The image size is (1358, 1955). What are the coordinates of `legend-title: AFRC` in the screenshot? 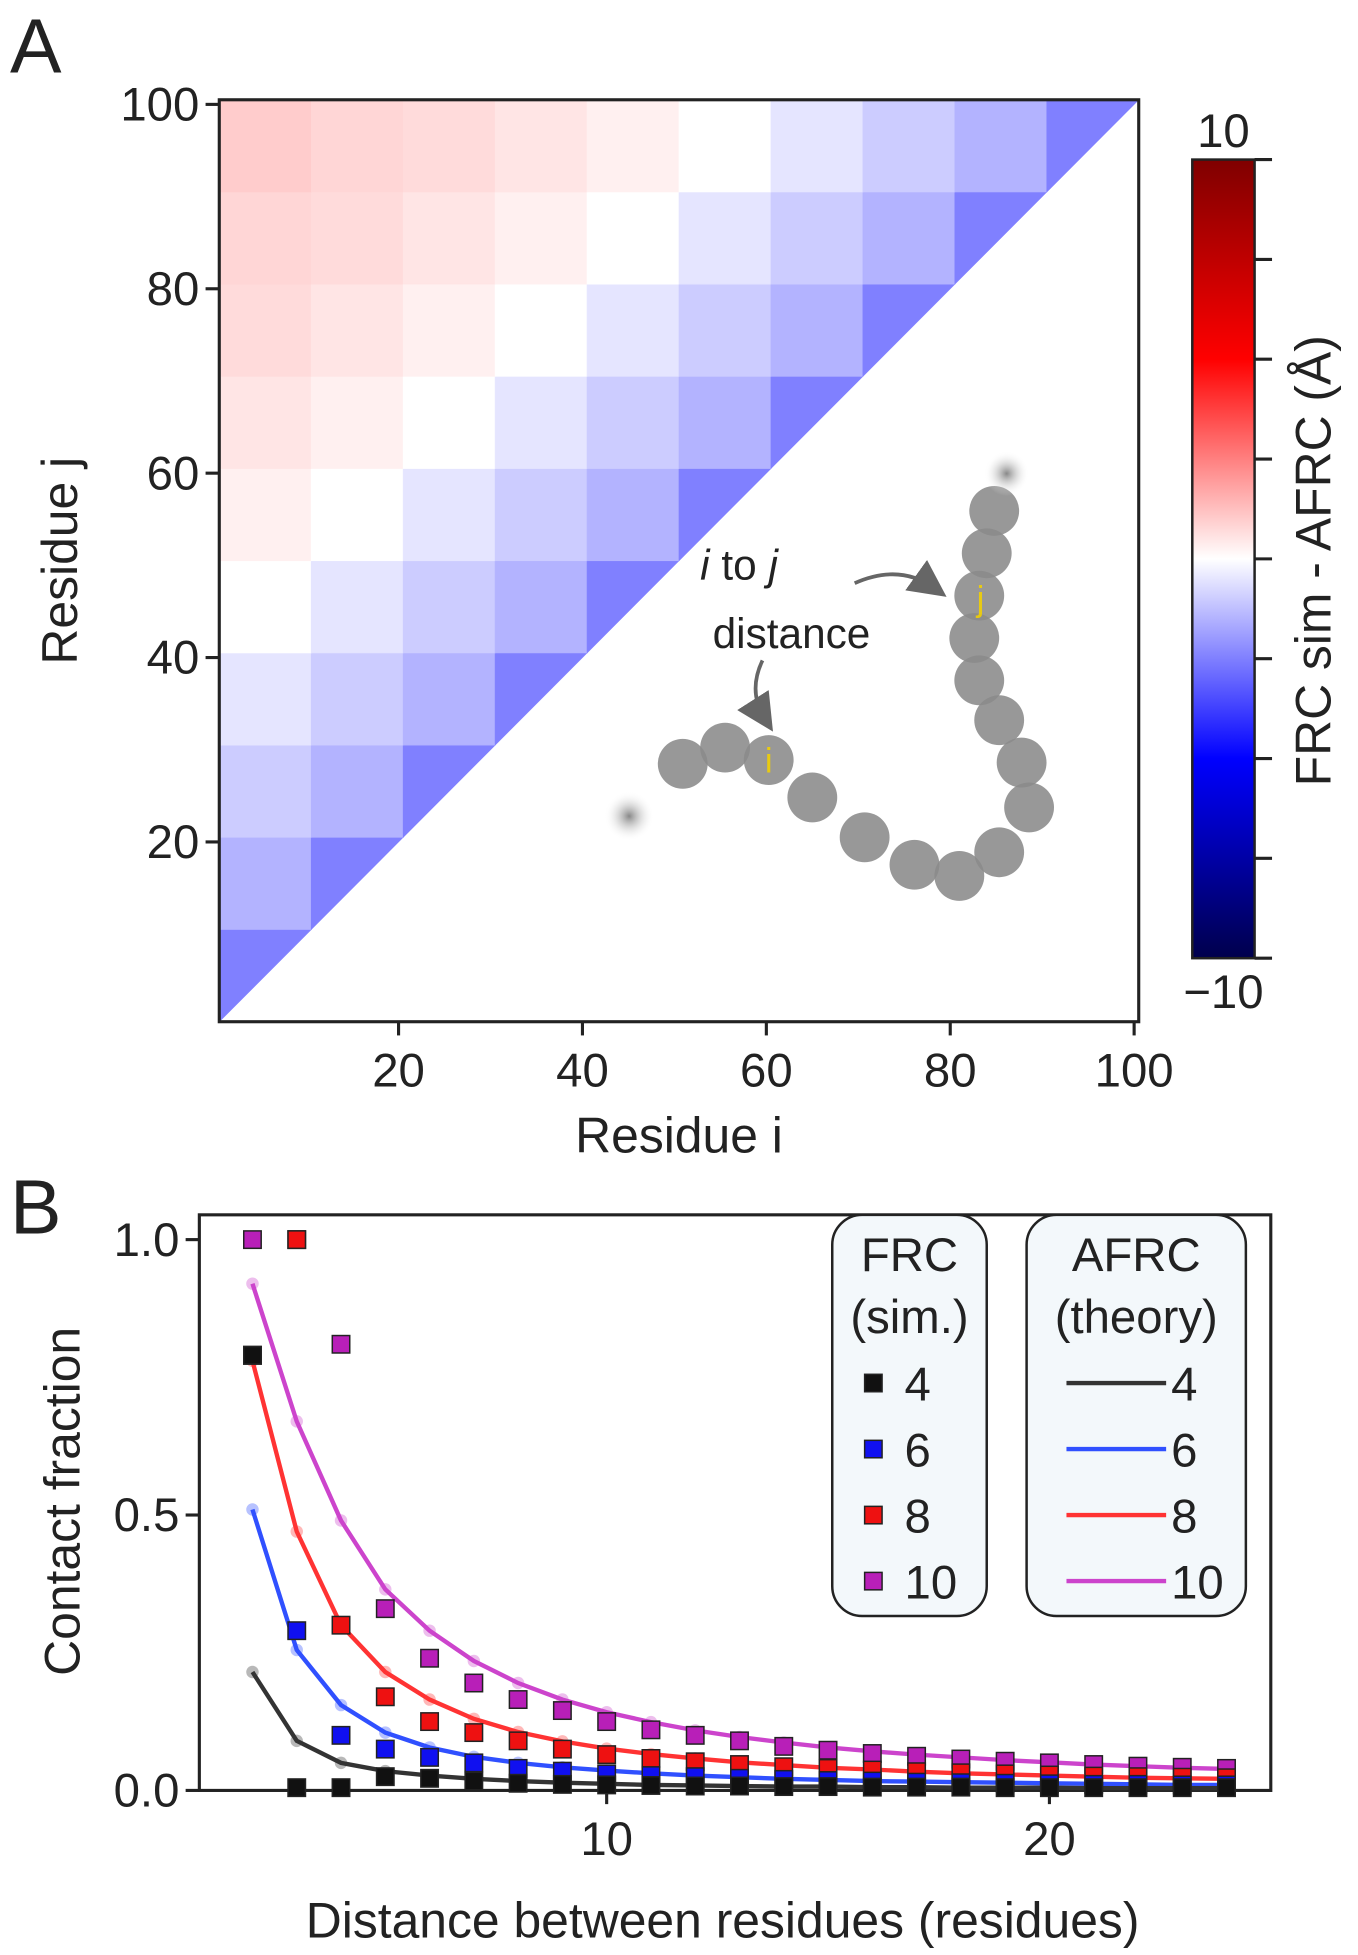 It's located at (1136, 1255).